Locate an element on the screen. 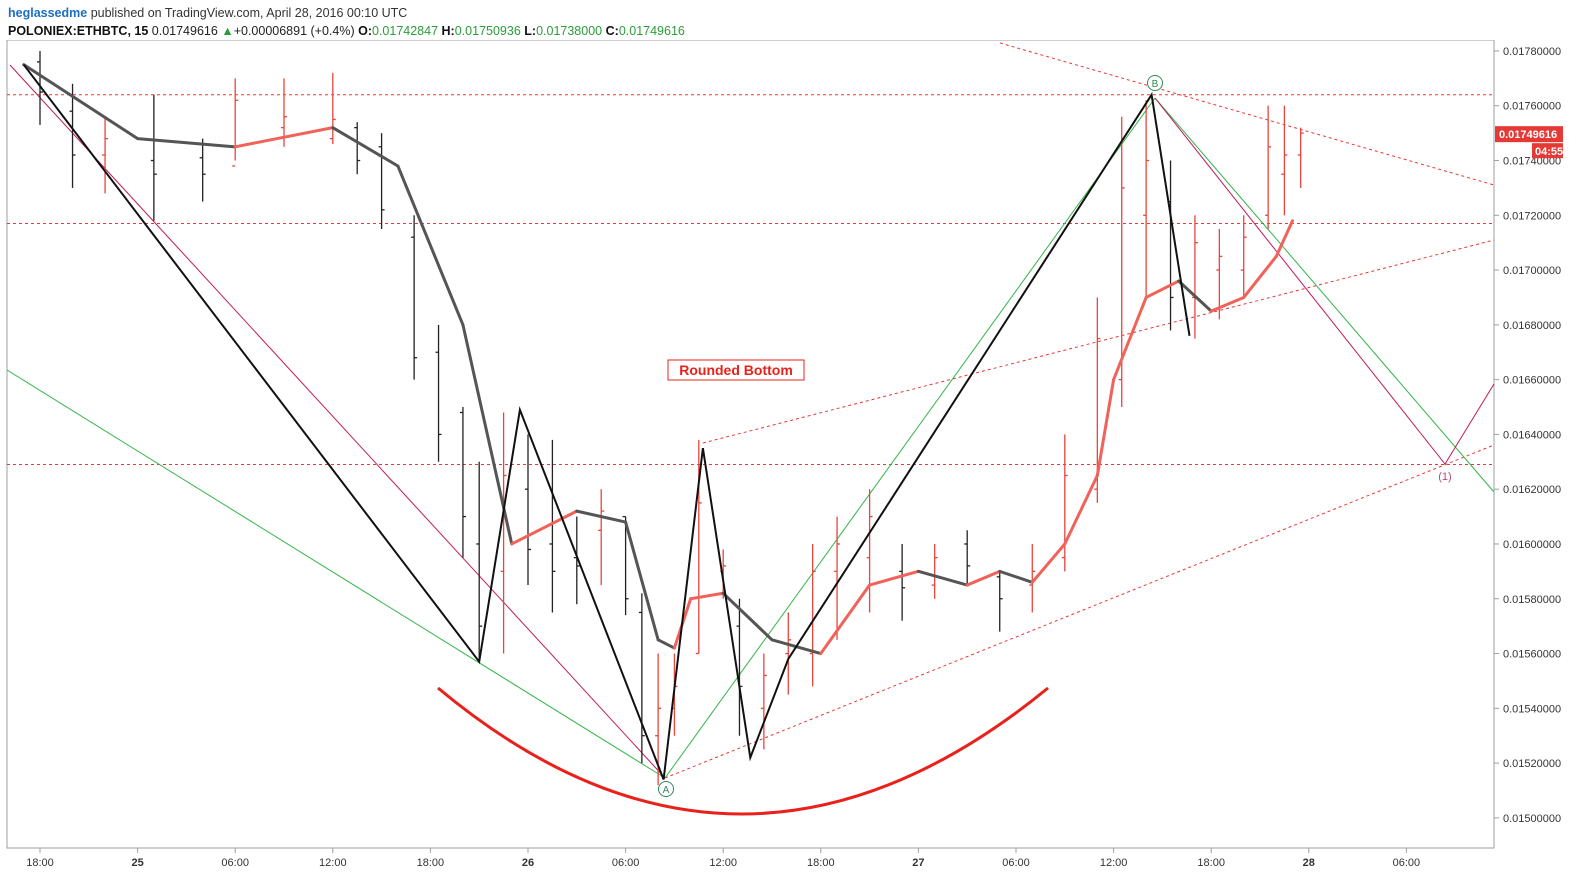  y-tick-label: 0.01780000 is located at coordinates (1532, 52).